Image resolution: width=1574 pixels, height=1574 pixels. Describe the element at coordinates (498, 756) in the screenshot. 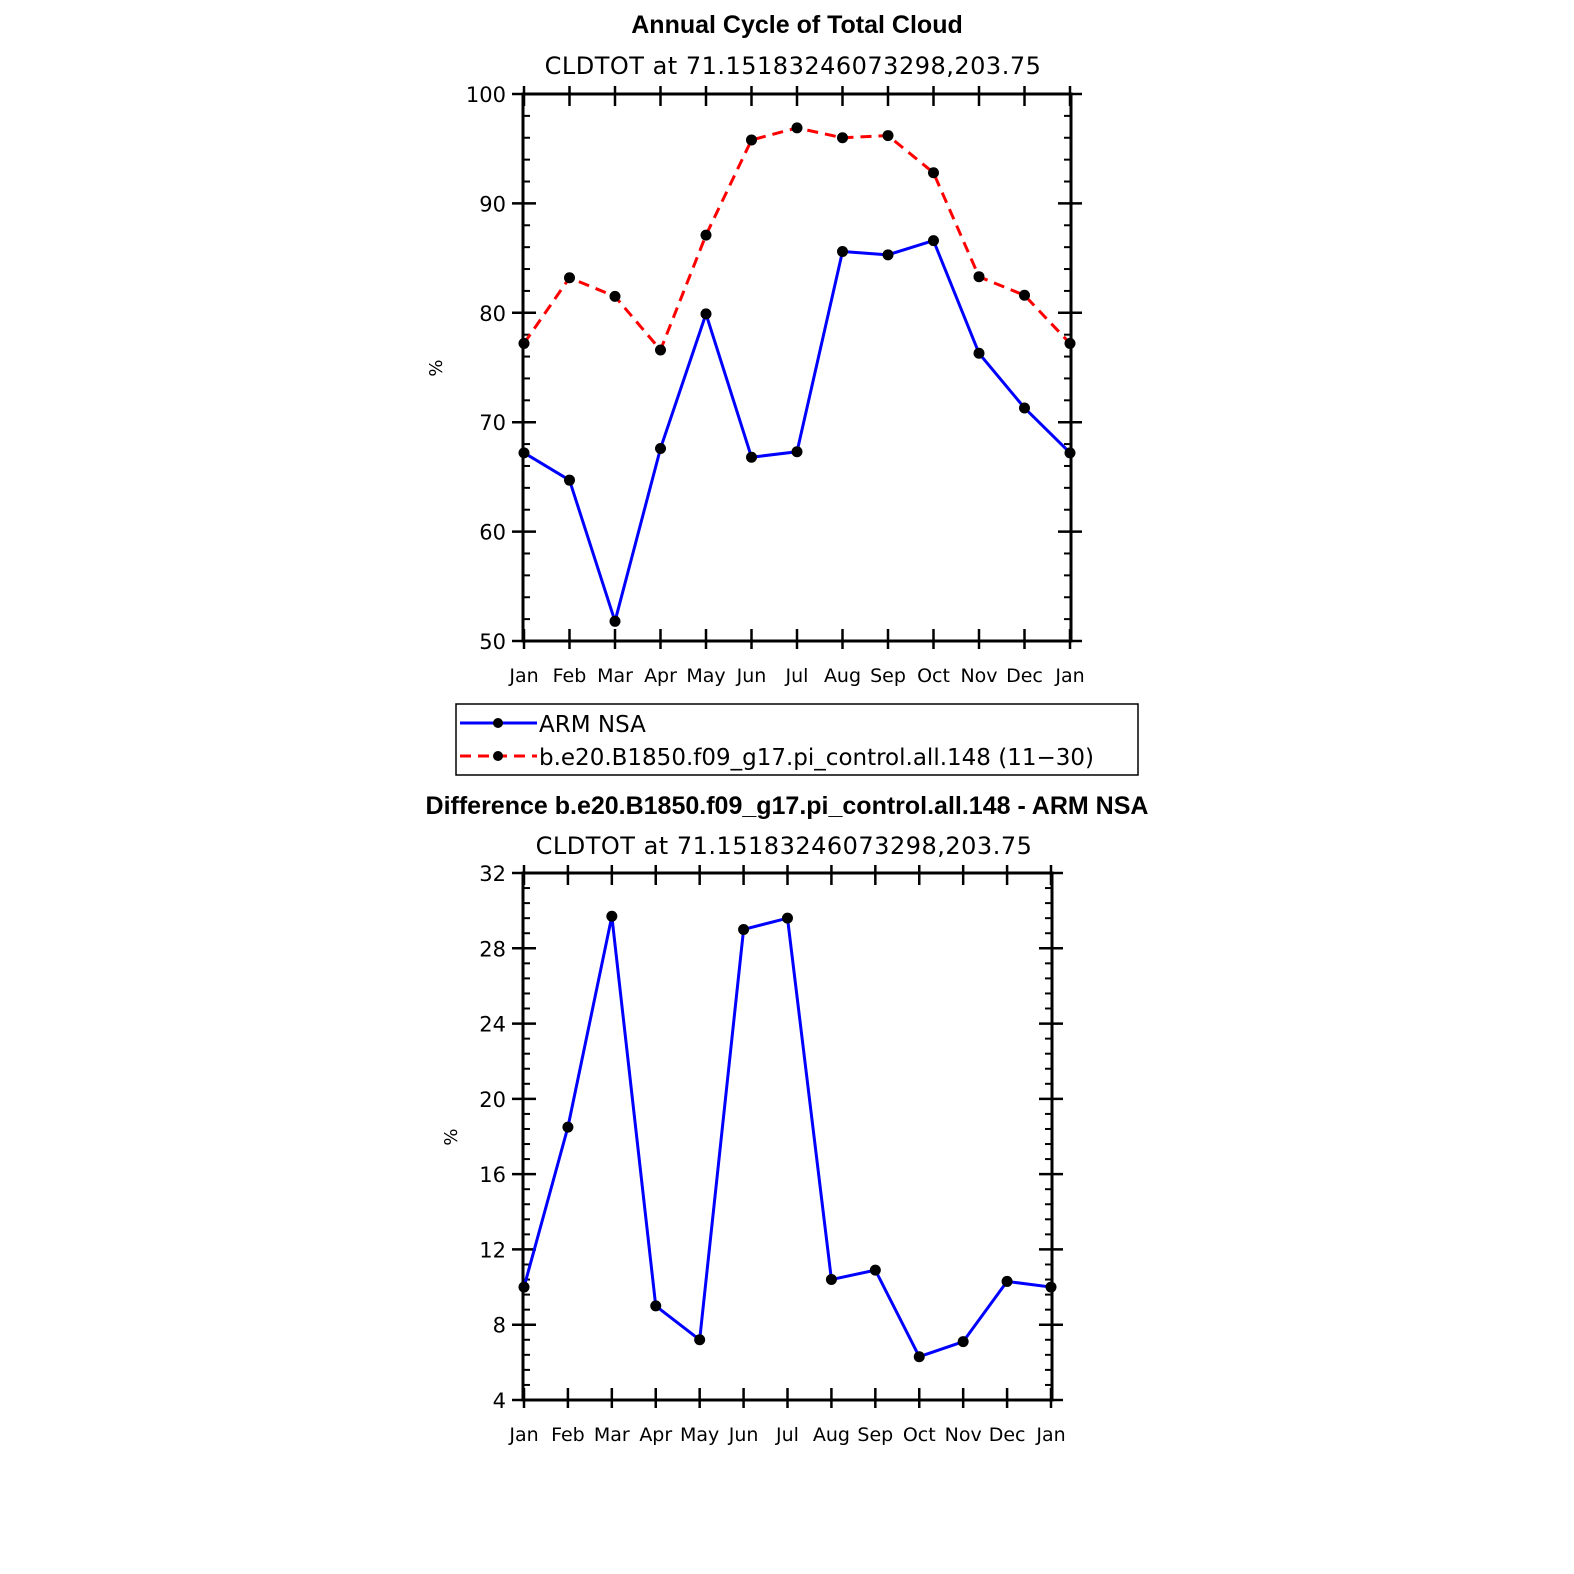

I see `legend-marker-model` at that location.